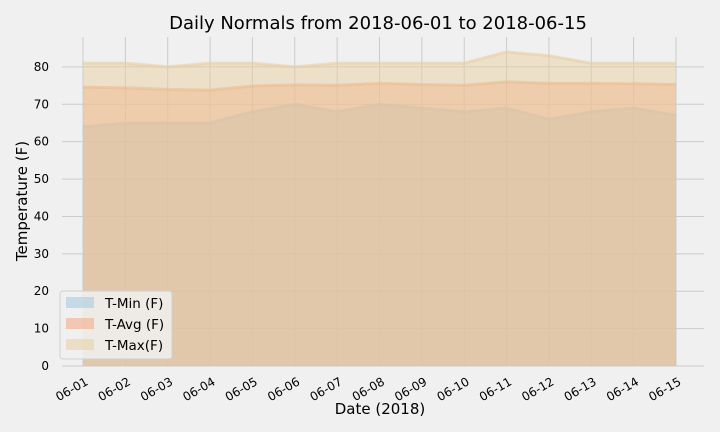 This screenshot has width=720, height=432. I want to click on legend: T-Min (F) T-Avg (F) T-Max(F), so click(116, 325).